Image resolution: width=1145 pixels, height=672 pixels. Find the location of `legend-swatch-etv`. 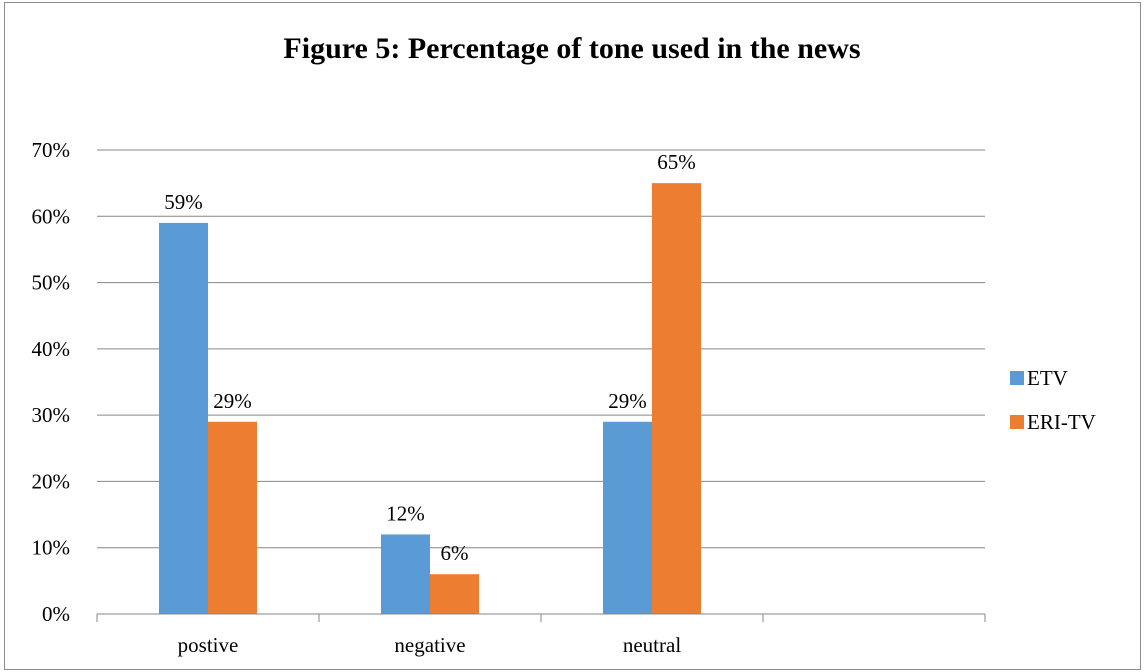

legend-swatch-etv is located at coordinates (1017, 378).